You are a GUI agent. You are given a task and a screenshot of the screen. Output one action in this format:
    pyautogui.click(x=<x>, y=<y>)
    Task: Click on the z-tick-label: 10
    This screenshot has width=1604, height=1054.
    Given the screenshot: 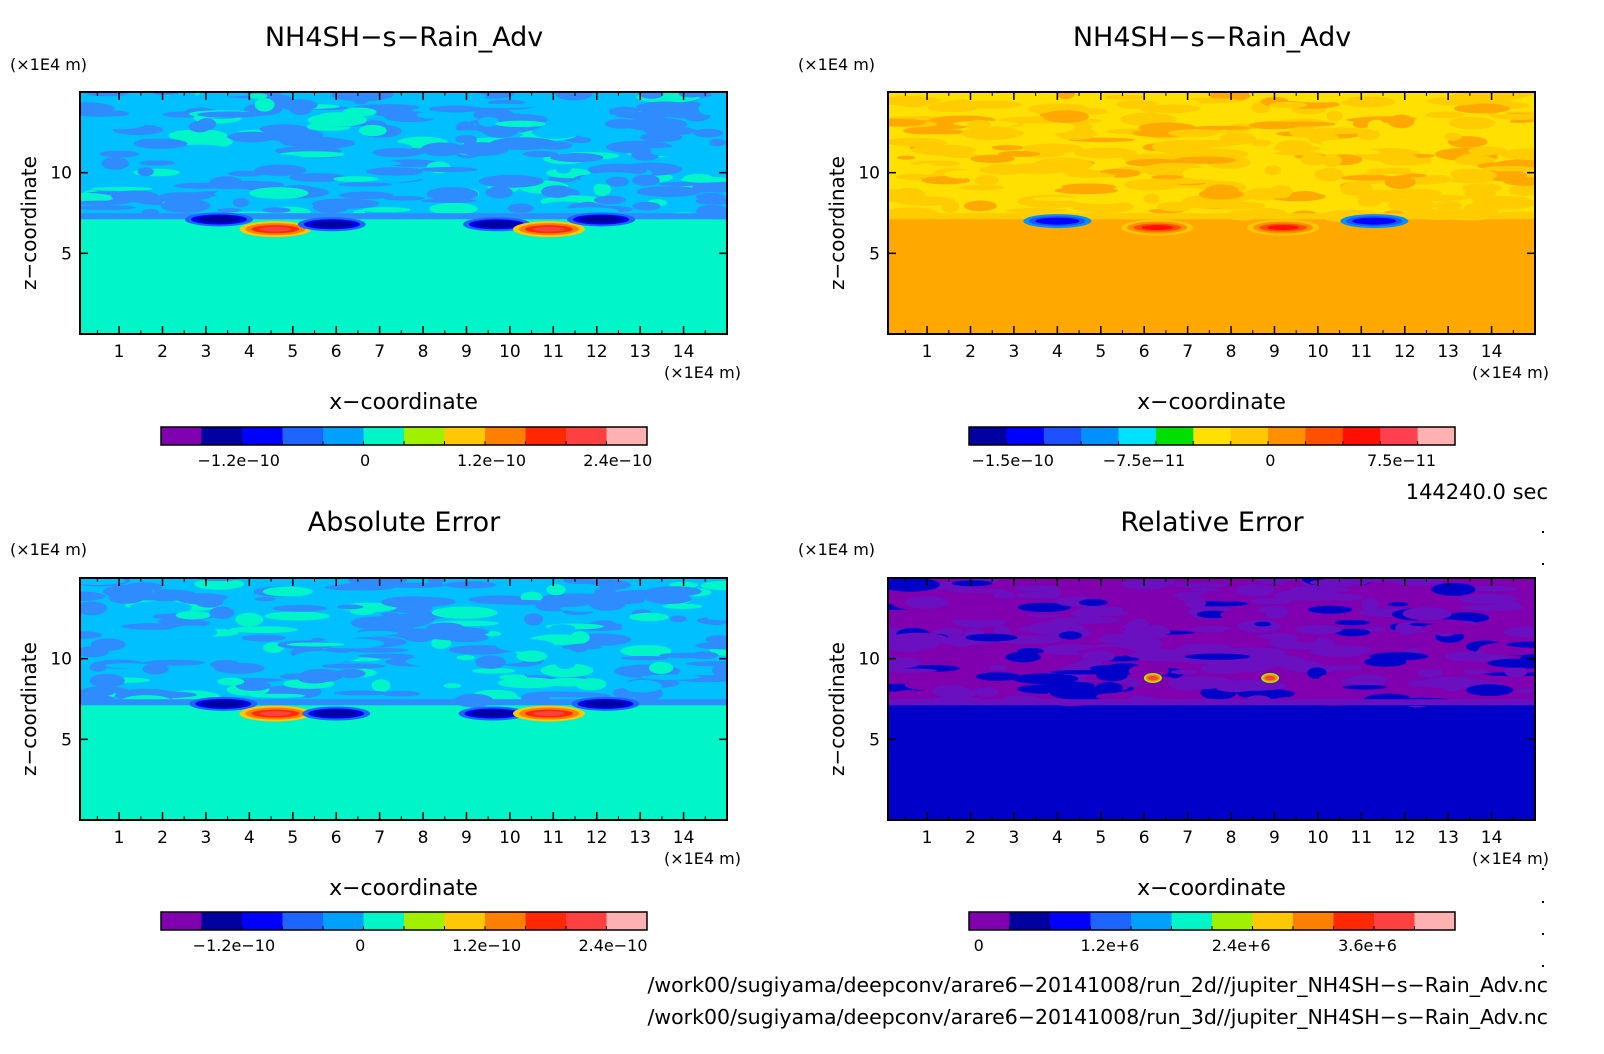 What is the action you would take?
    pyautogui.click(x=61, y=660)
    